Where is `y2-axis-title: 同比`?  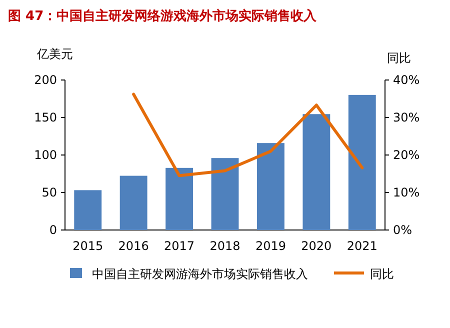
y2-axis-title: 同比 is located at coordinates (399, 58).